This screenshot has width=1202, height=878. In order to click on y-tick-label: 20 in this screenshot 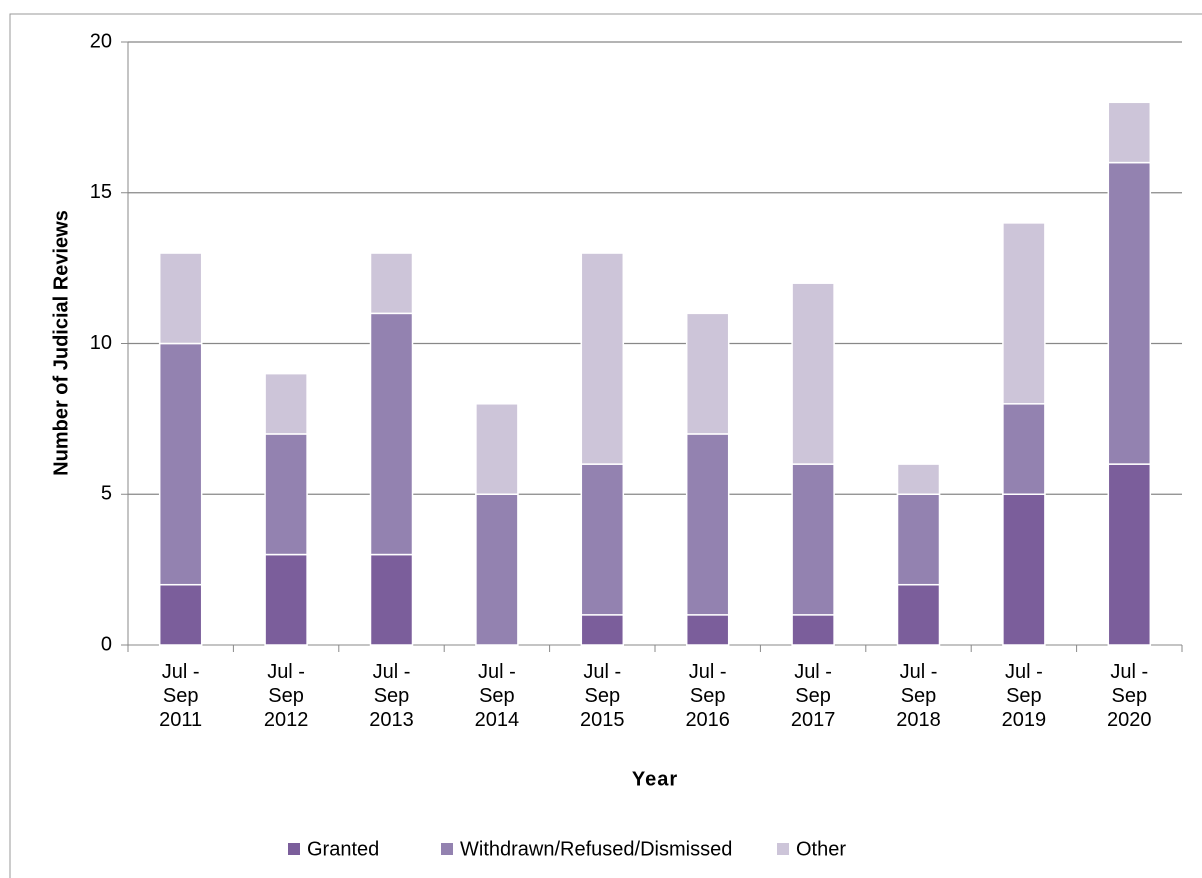, I will do `click(101, 41)`.